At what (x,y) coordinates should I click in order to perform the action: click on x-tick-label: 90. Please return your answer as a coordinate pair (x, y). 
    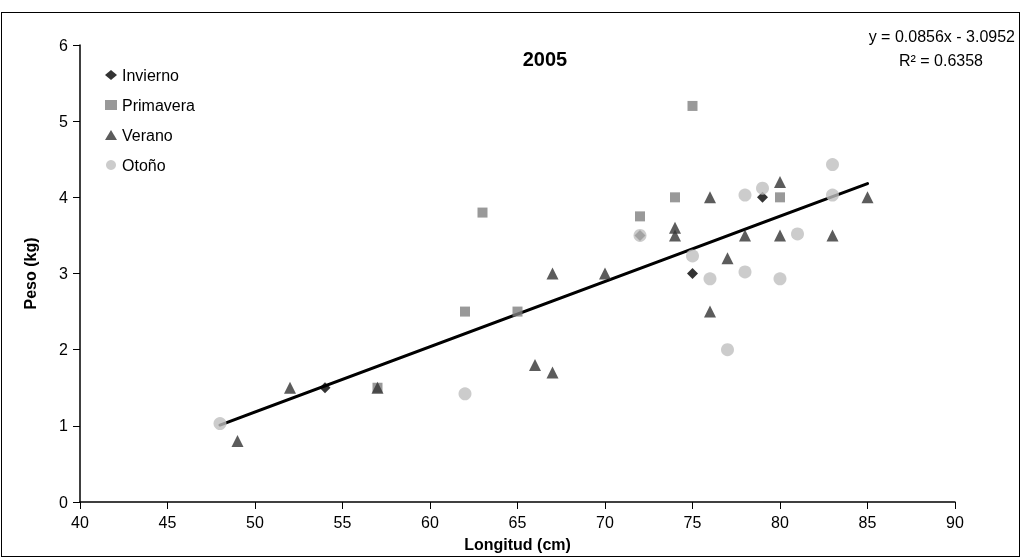
    Looking at the image, I should click on (955, 522).